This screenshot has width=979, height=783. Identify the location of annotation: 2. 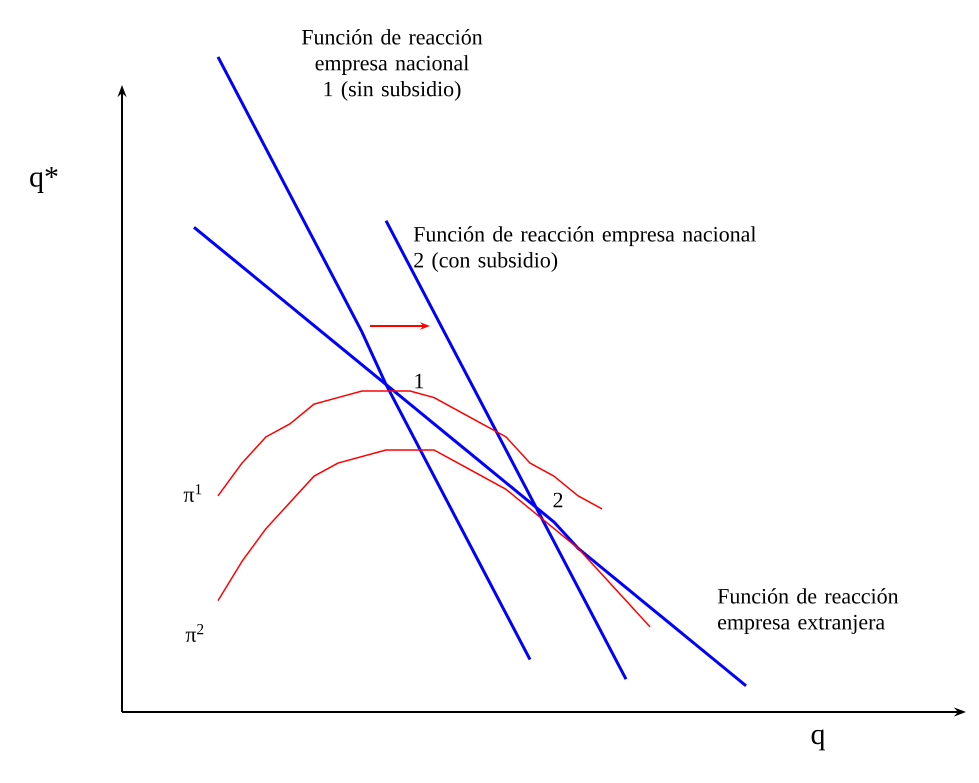
(557, 500).